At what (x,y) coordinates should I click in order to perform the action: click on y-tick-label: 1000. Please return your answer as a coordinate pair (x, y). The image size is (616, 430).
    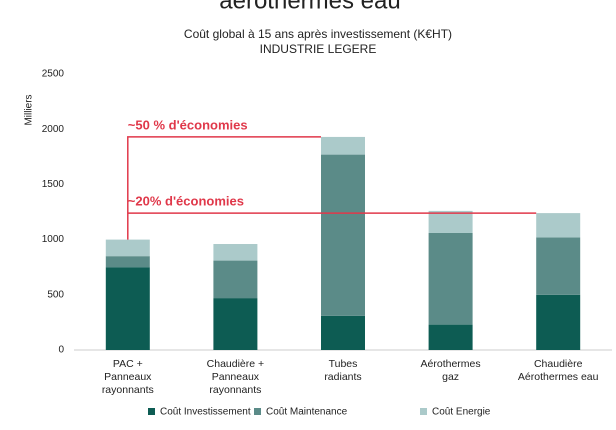
    Looking at the image, I should click on (53, 239).